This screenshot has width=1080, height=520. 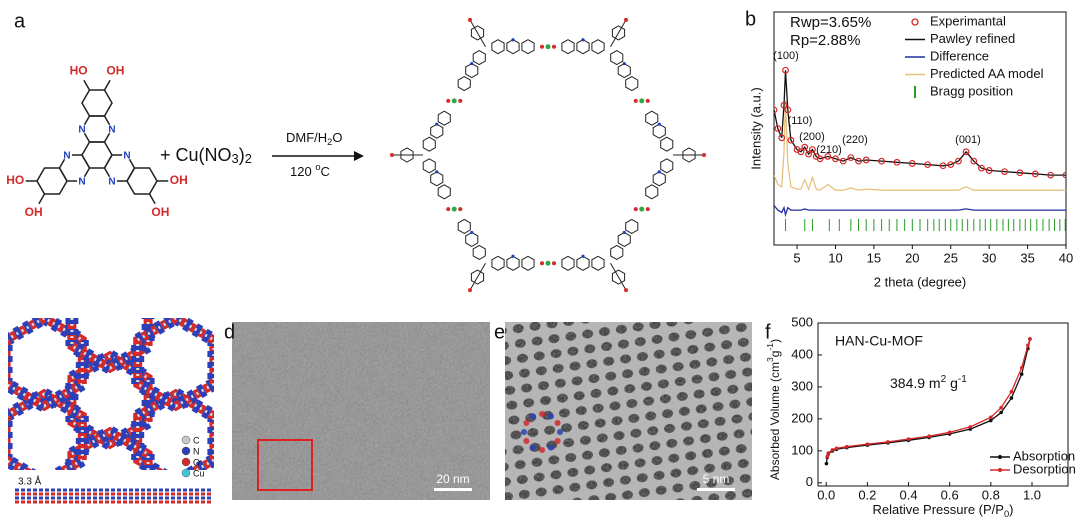 I want to click on text-segment: 0, so click(x=1006, y=514).